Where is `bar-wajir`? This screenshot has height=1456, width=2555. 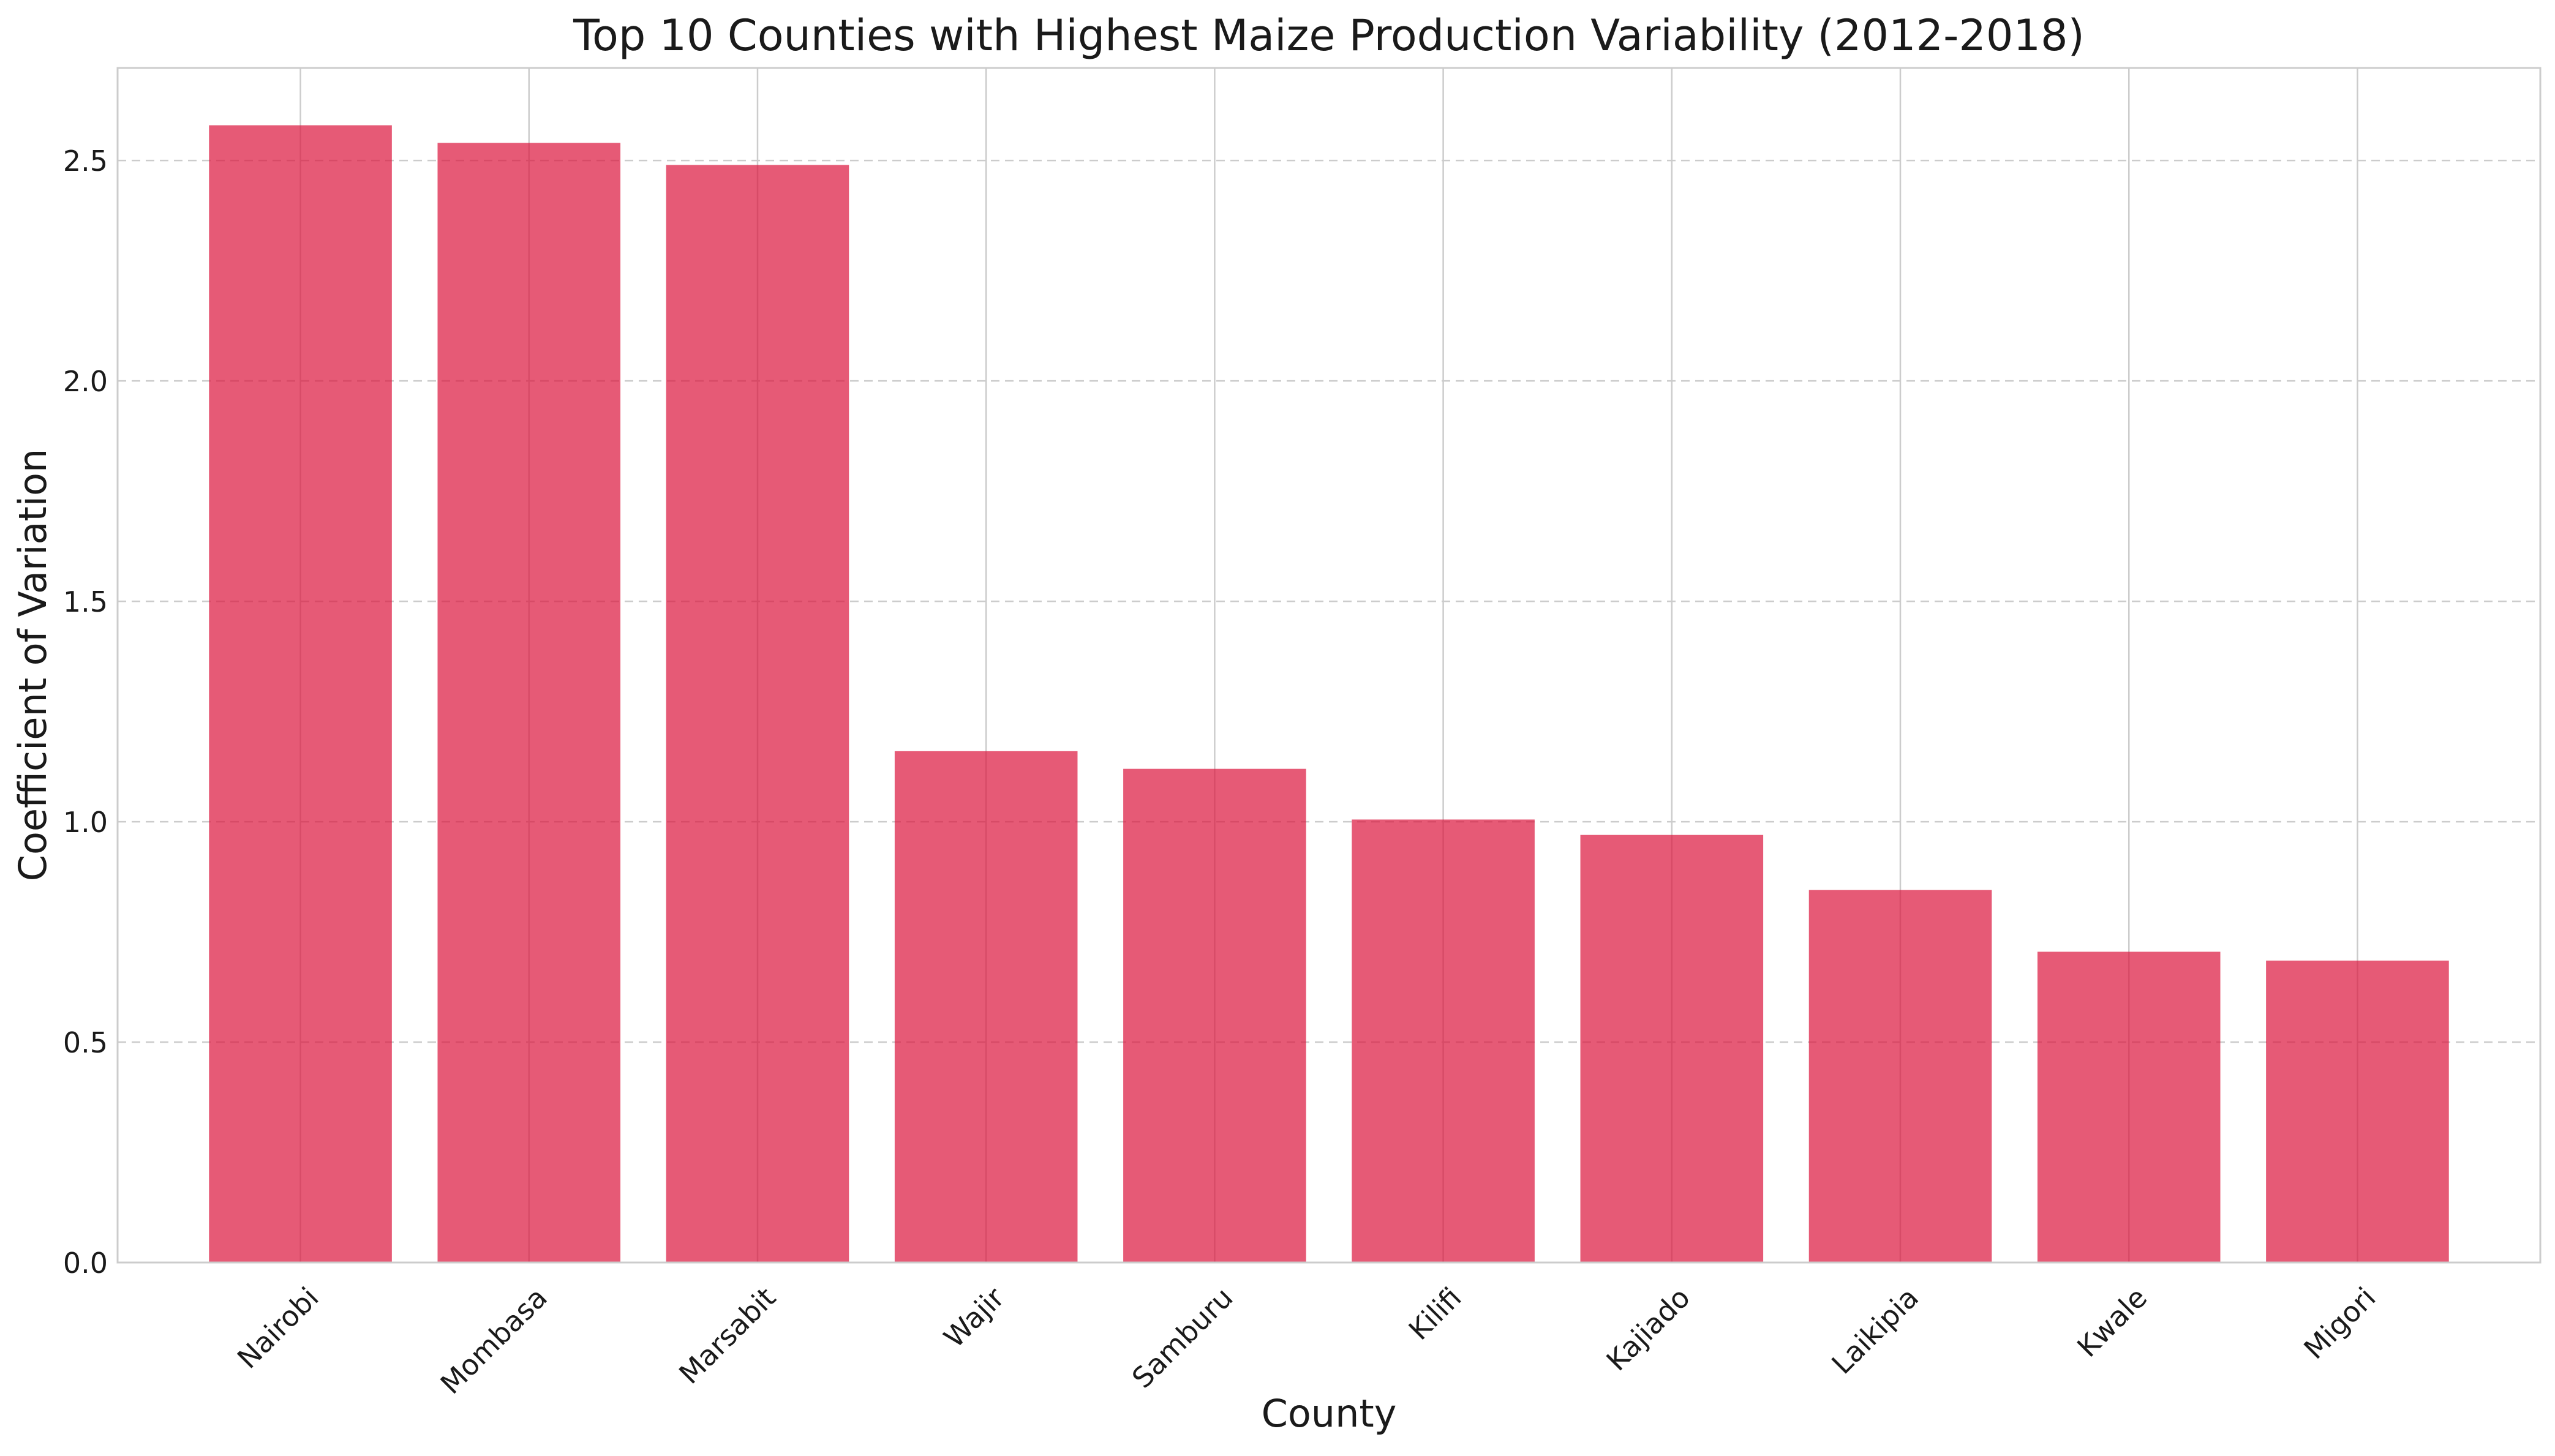
bar-wajir is located at coordinates (986, 1007).